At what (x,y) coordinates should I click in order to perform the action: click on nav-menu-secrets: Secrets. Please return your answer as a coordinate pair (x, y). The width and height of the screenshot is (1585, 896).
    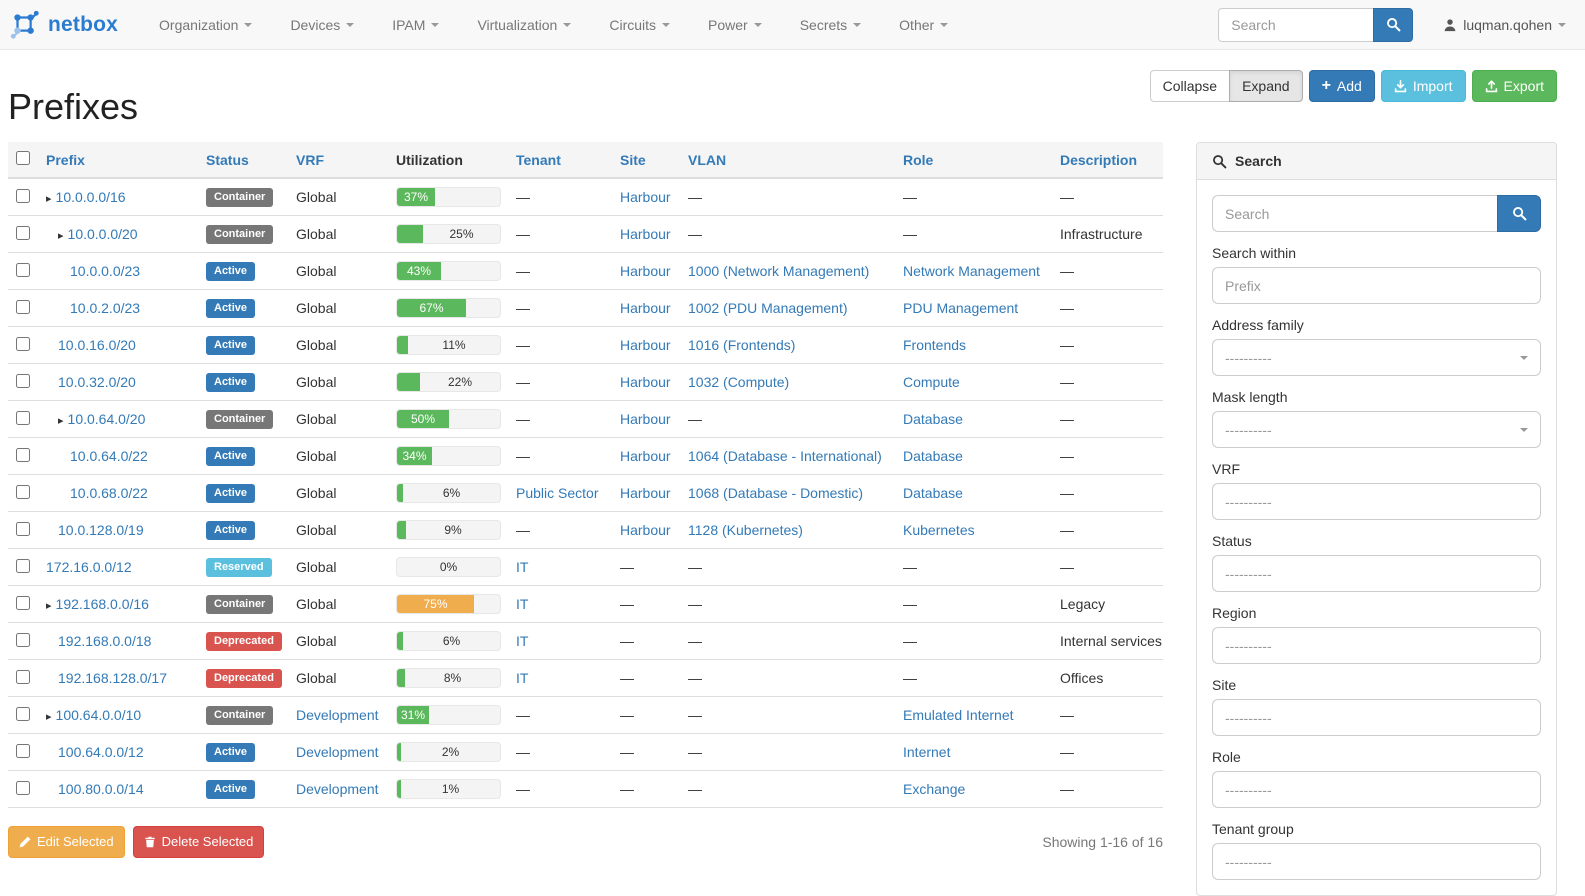
    Looking at the image, I should click on (830, 25).